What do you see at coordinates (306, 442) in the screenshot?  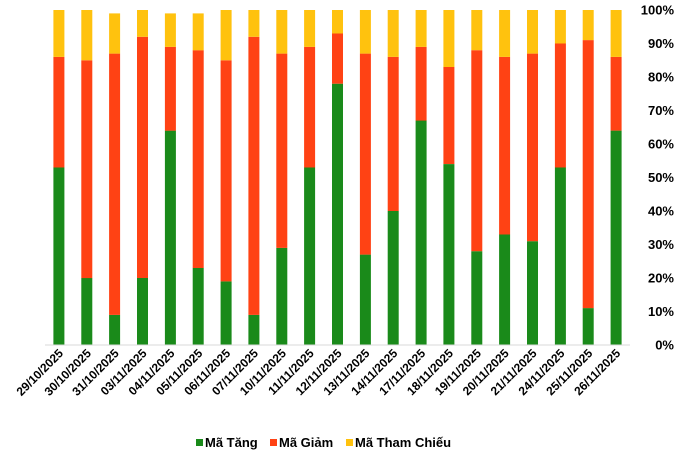 I see `legend-label: Mã Giảm` at bounding box center [306, 442].